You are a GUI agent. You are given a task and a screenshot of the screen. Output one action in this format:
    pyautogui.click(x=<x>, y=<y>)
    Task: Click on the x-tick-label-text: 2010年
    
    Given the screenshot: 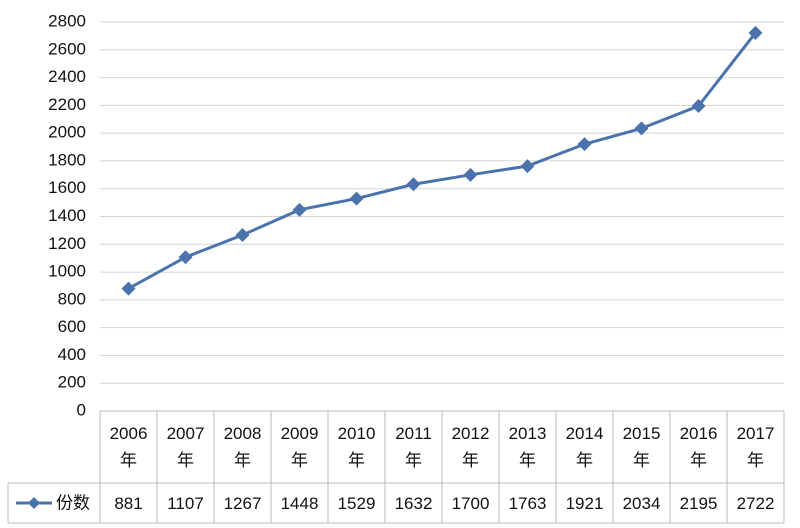 What is the action you would take?
    pyautogui.click(x=356, y=447)
    